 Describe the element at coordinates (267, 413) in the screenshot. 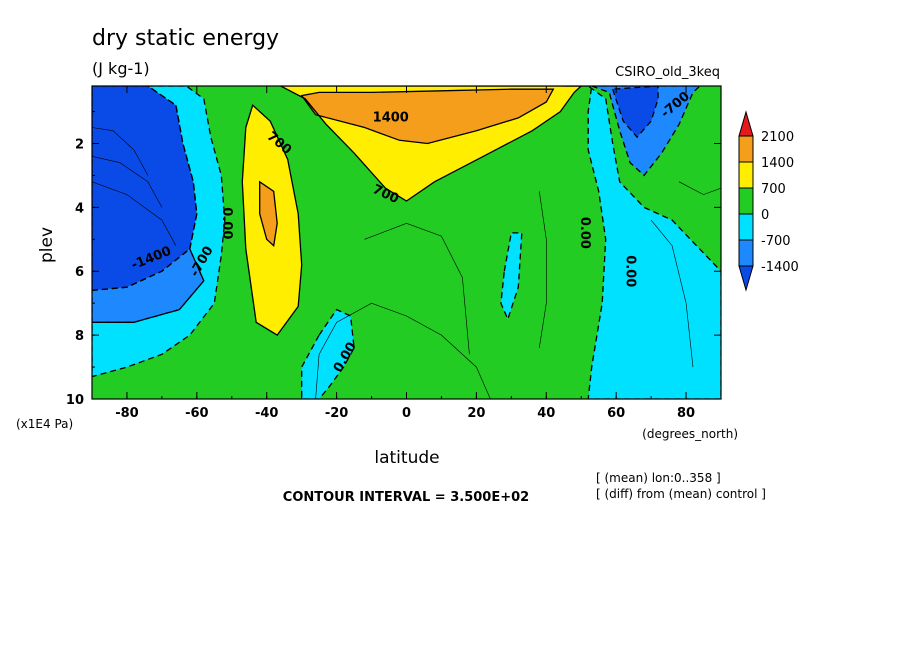

I see `x-tick-label: -40` at that location.